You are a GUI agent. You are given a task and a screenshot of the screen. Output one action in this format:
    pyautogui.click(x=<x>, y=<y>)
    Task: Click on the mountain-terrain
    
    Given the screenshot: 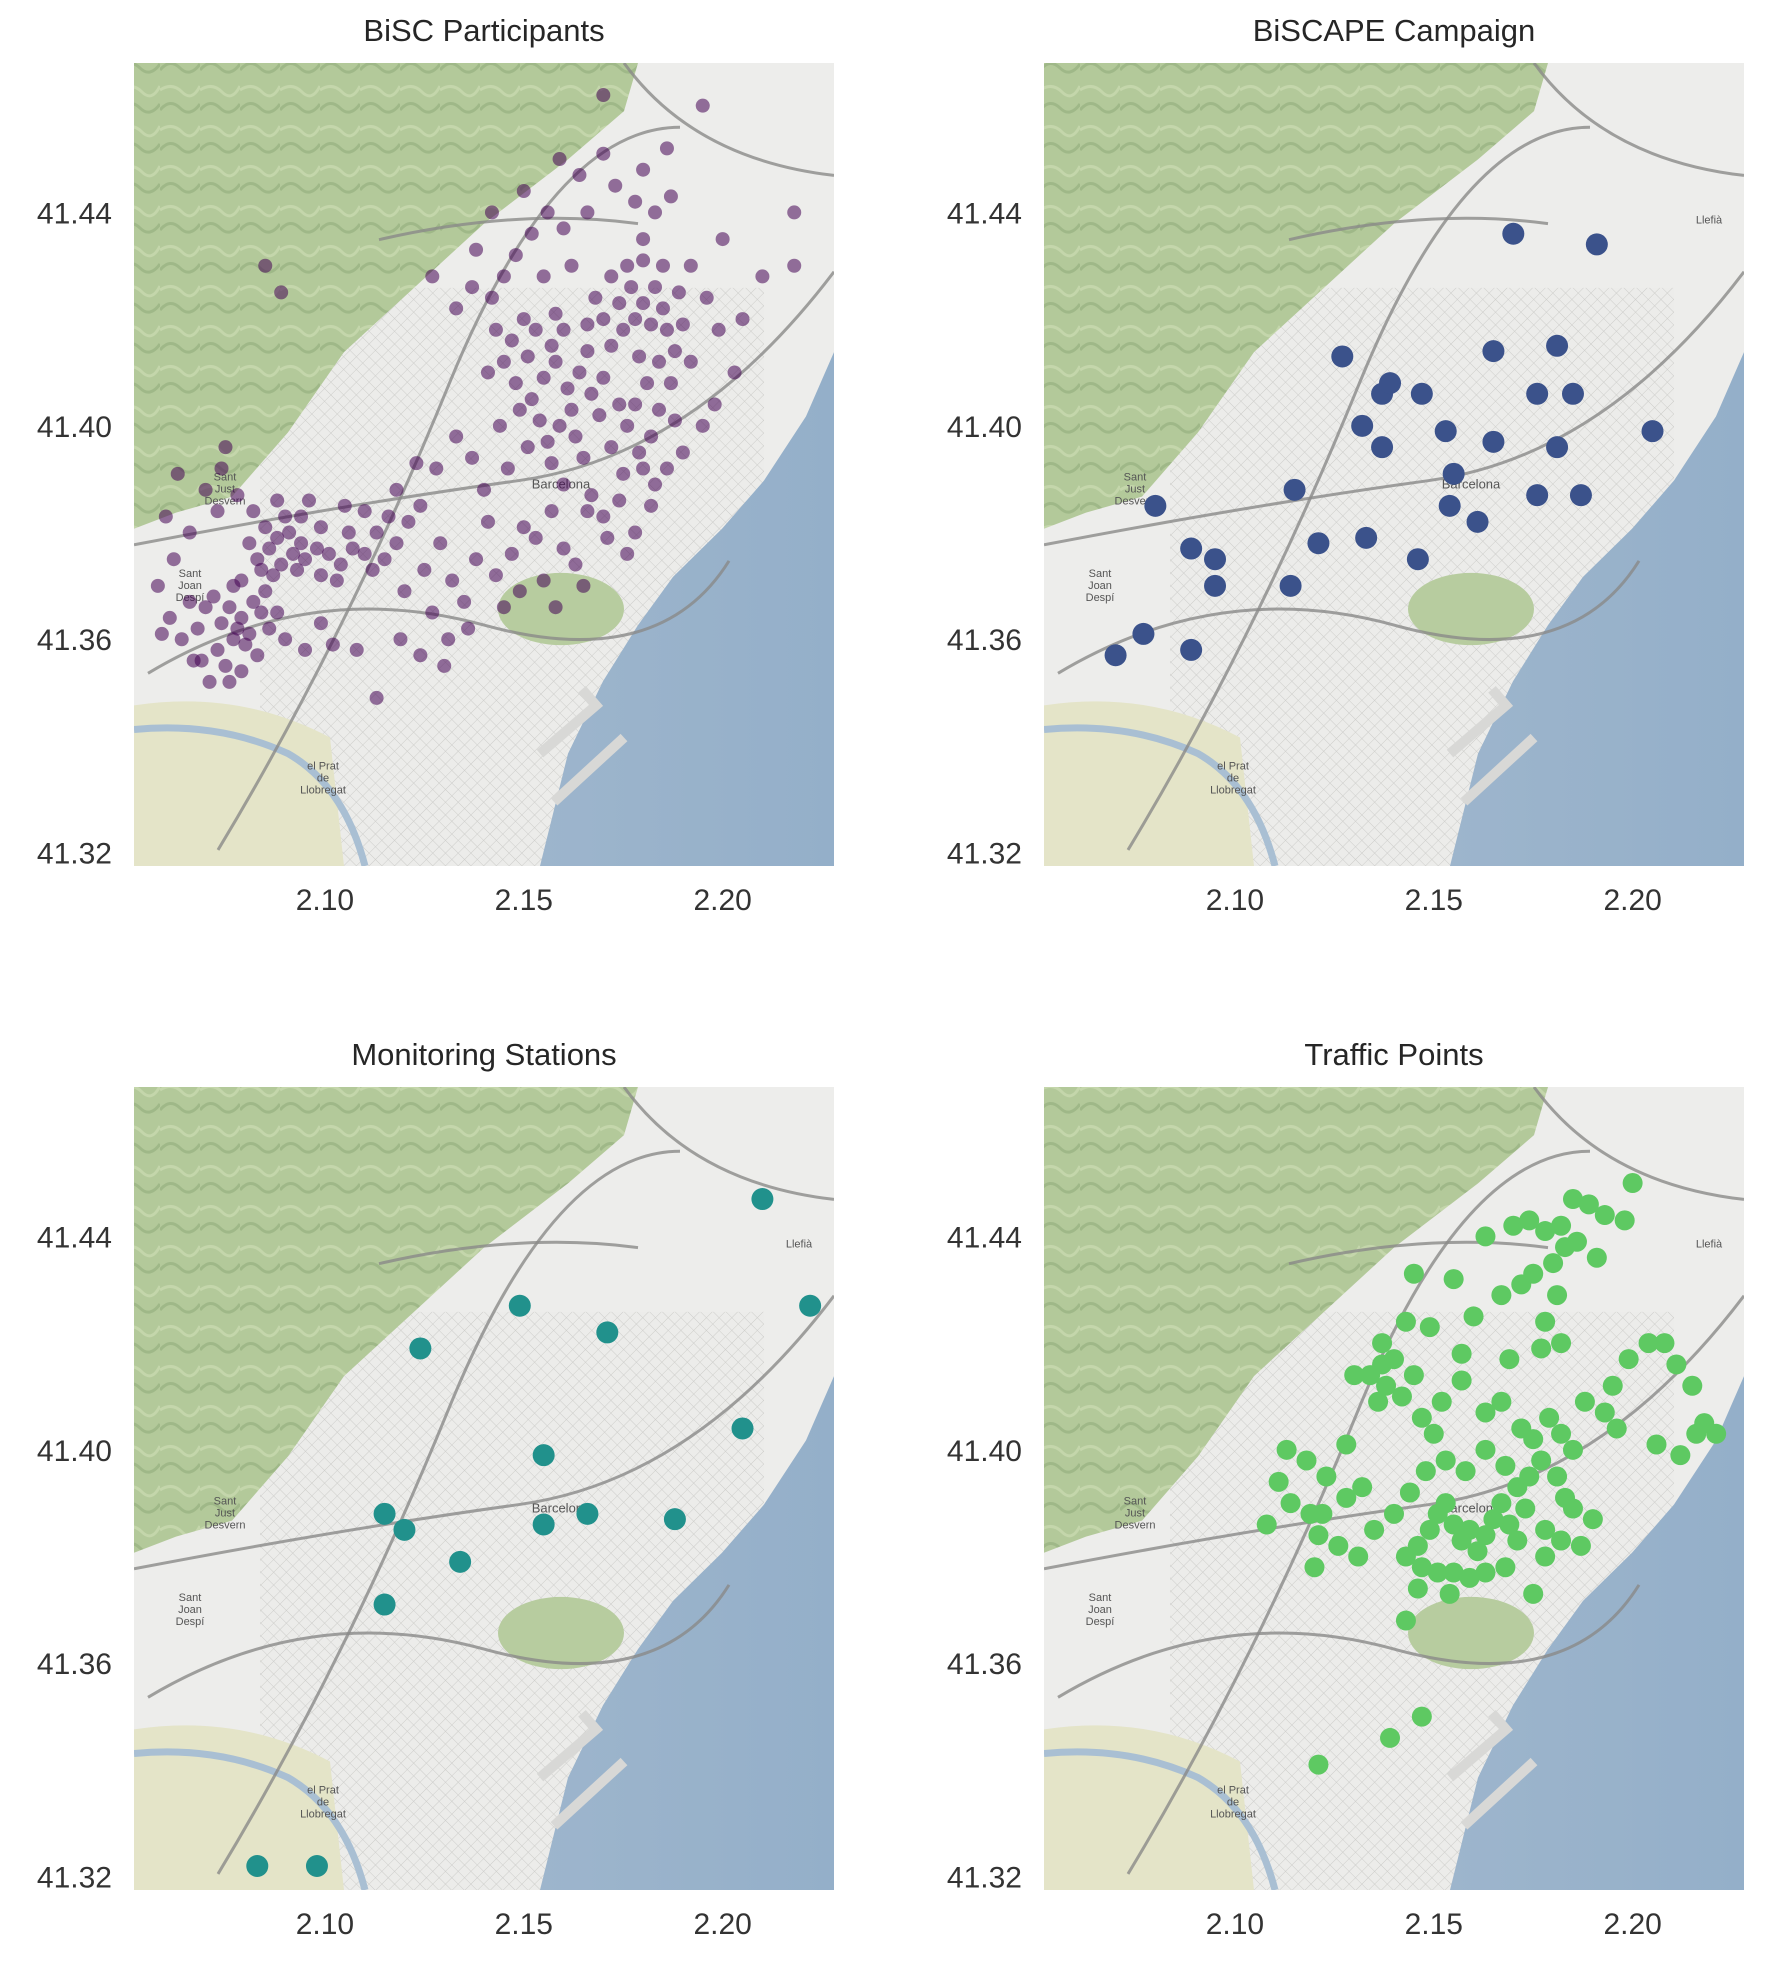 What is the action you would take?
    pyautogui.click(x=1296, y=296)
    